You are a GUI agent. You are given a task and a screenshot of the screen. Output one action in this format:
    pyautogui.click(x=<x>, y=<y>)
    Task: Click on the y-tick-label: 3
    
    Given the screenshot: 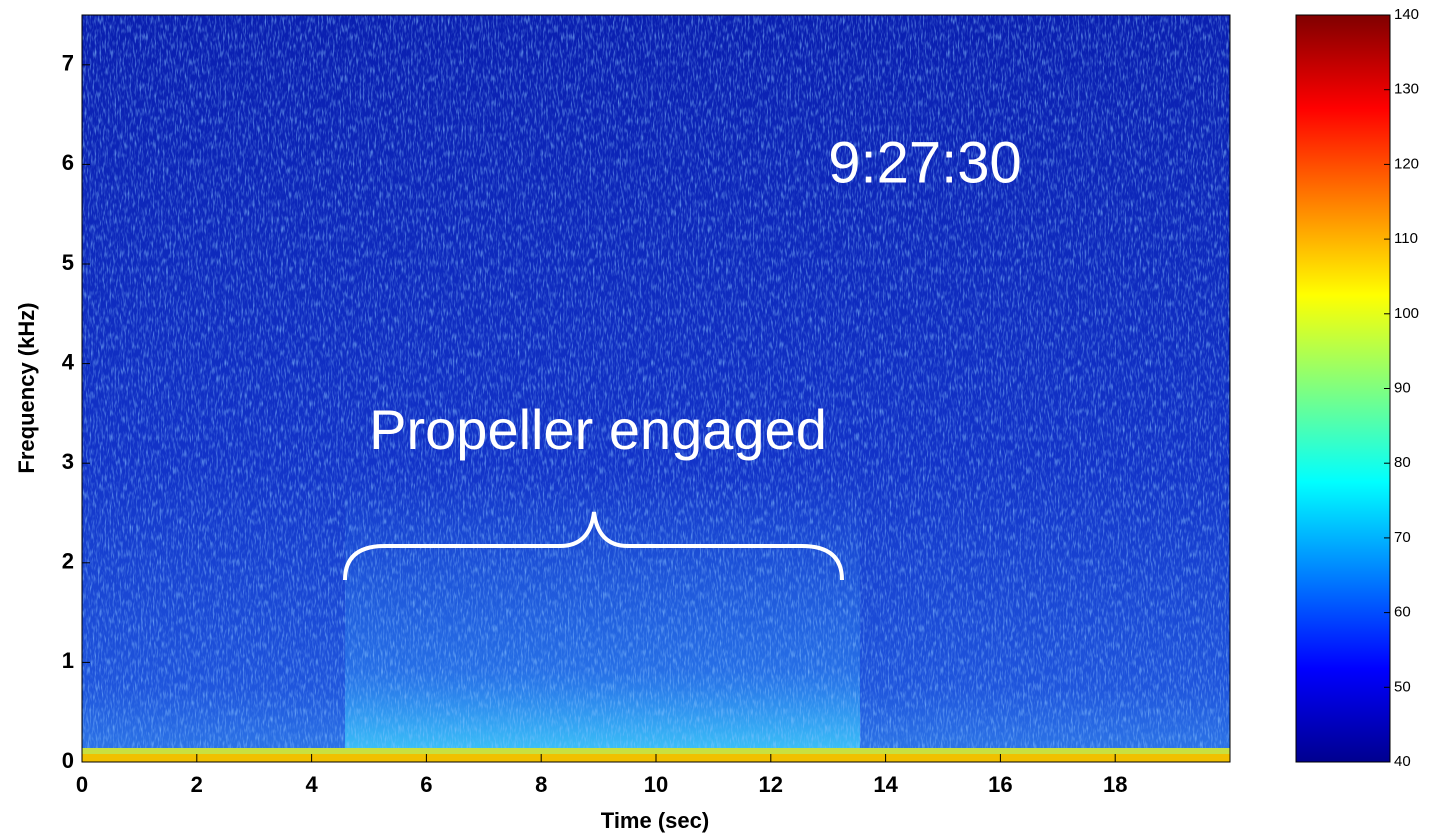 What is the action you would take?
    pyautogui.click(x=68, y=461)
    